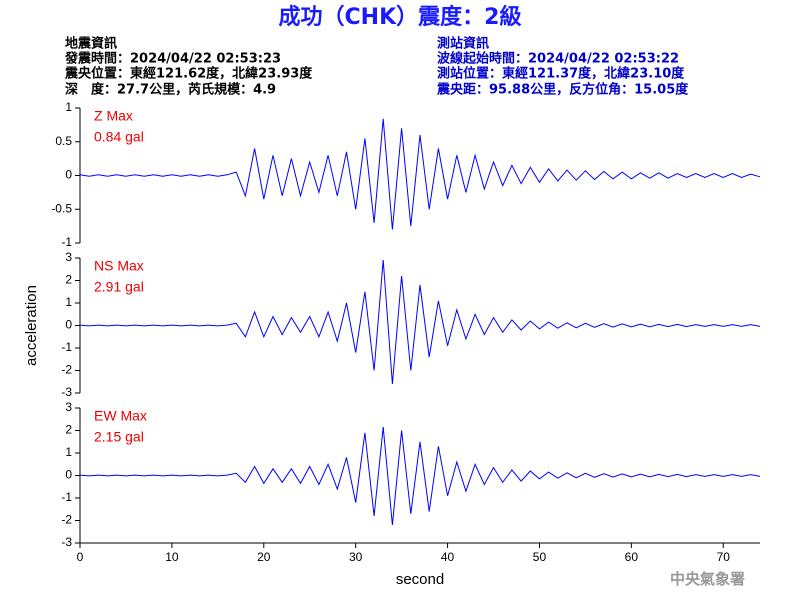 The height and width of the screenshot is (600, 800). Describe the element at coordinates (172, 59) in the screenshot. I see `info-line: 發震時間：2024/04/22 02:53:23` at that location.